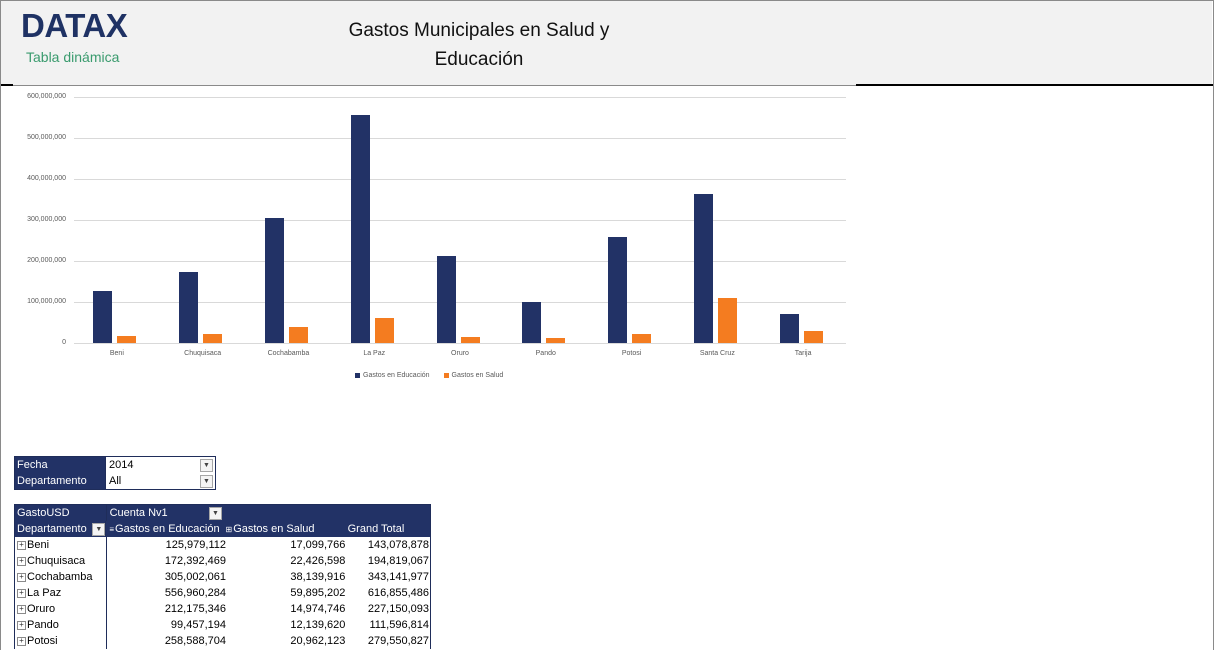 The image size is (1214, 651). Describe the element at coordinates (138, 513) in the screenshot. I see `column-field-label: Cuenta Nv1` at that location.